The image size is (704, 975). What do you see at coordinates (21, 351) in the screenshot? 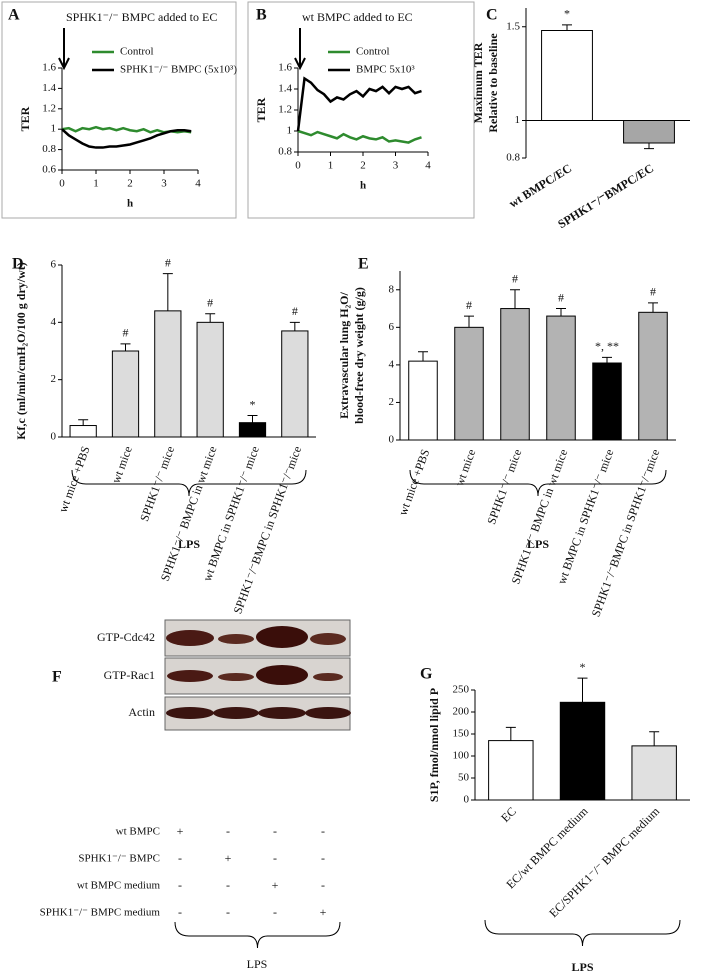
I see `y-axis-label: Kf,c (ml/min/cmH₂O/100 g dry/wt)` at bounding box center [21, 351].